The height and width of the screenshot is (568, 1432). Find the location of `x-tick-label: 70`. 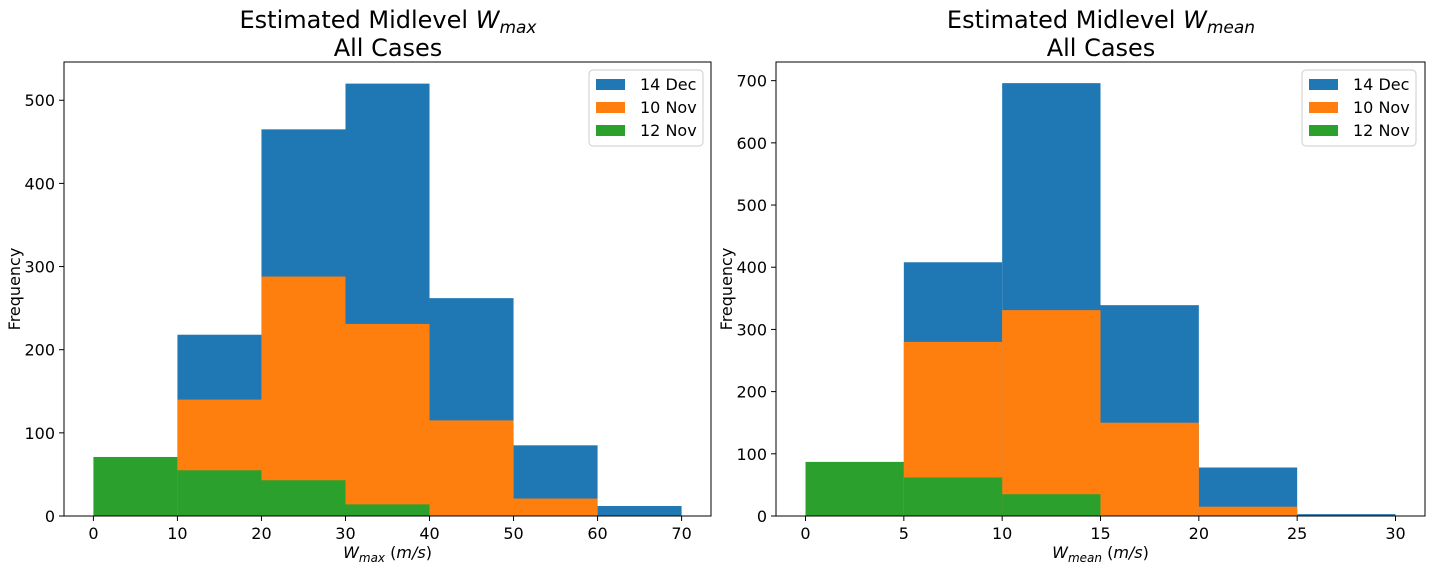

x-tick-label: 70 is located at coordinates (681, 533).